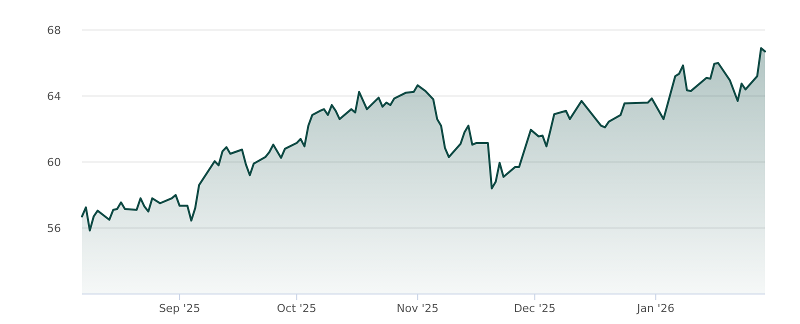 This screenshot has height=324, width=800. I want to click on y-tick-label: 64, so click(54, 96).